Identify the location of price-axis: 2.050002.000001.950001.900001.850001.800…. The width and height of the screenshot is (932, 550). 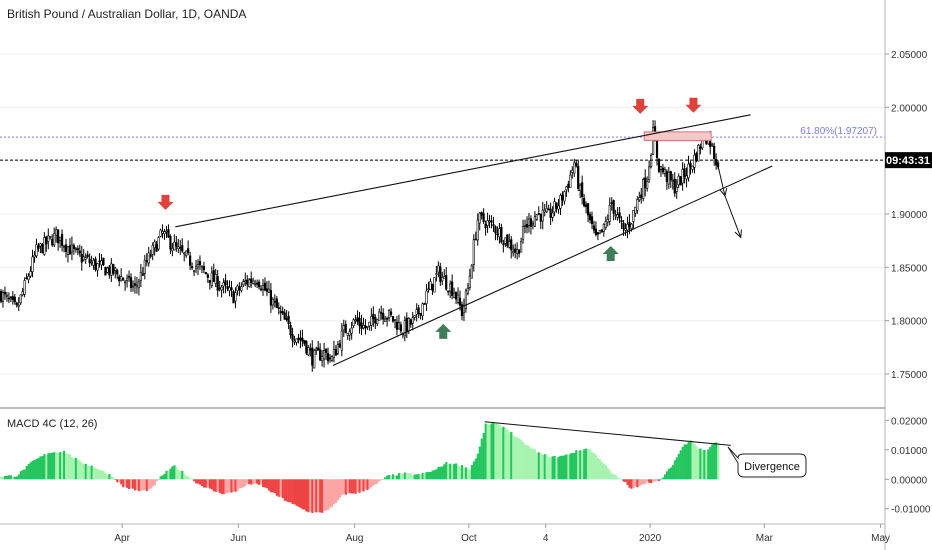
(906, 215).